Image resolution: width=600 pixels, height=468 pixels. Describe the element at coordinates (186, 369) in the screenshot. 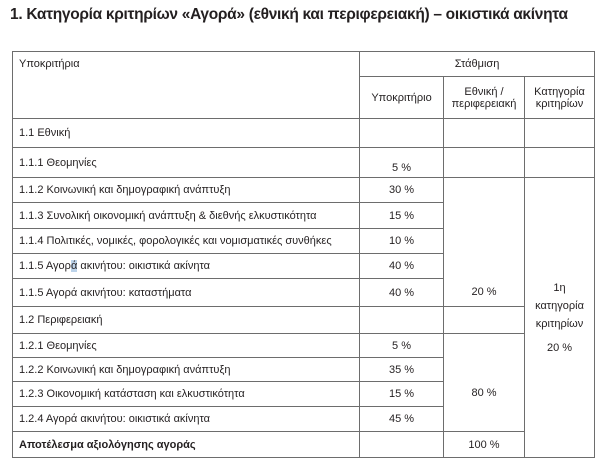

I see `row-label: 1.2.2 Κοινωνική και δημογραφική ανάπτυξη` at that location.